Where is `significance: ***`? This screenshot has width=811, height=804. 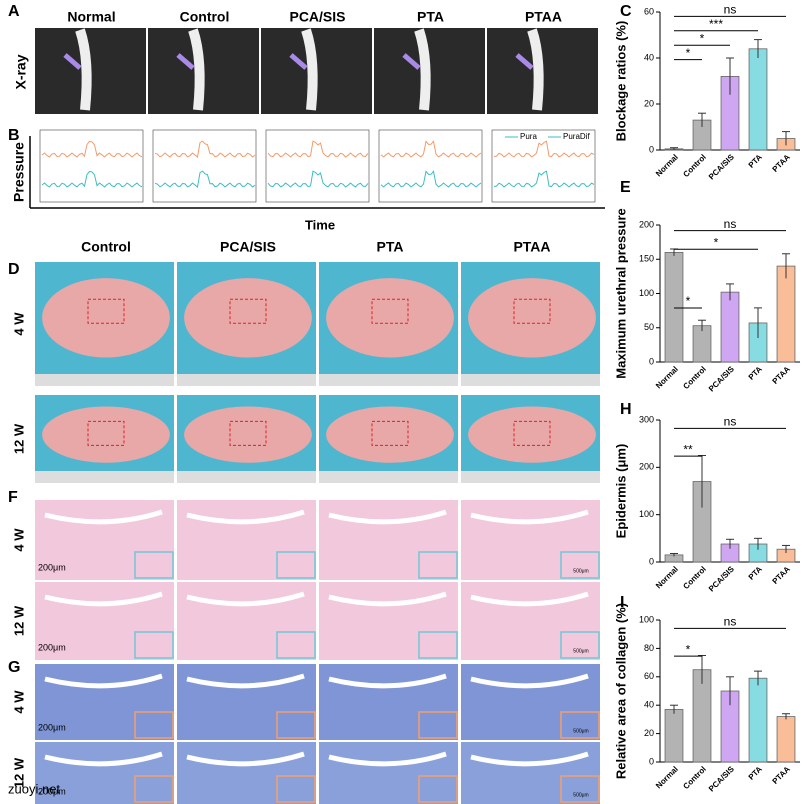 significance: *** is located at coordinates (716, 24).